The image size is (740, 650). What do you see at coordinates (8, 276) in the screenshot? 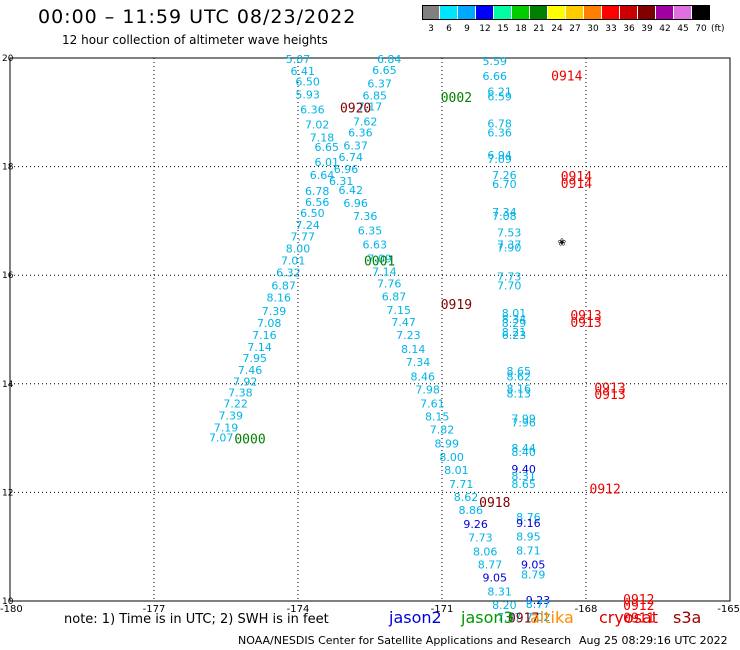
I see `y-tick-label: 16` at bounding box center [8, 276].